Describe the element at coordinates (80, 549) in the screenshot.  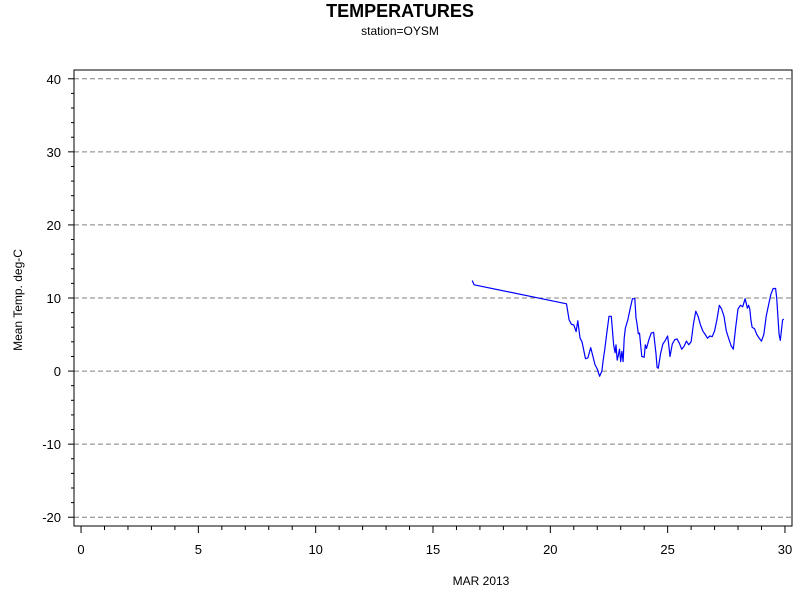
I see `x-tick-label: 0` at that location.